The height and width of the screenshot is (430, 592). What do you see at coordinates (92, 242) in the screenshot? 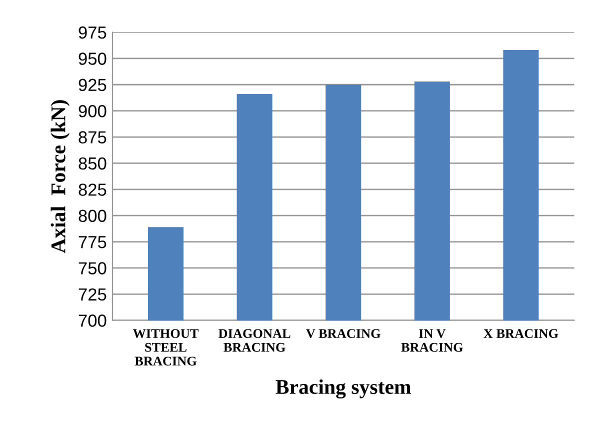
I see `y-tick-label: 775` at bounding box center [92, 242].